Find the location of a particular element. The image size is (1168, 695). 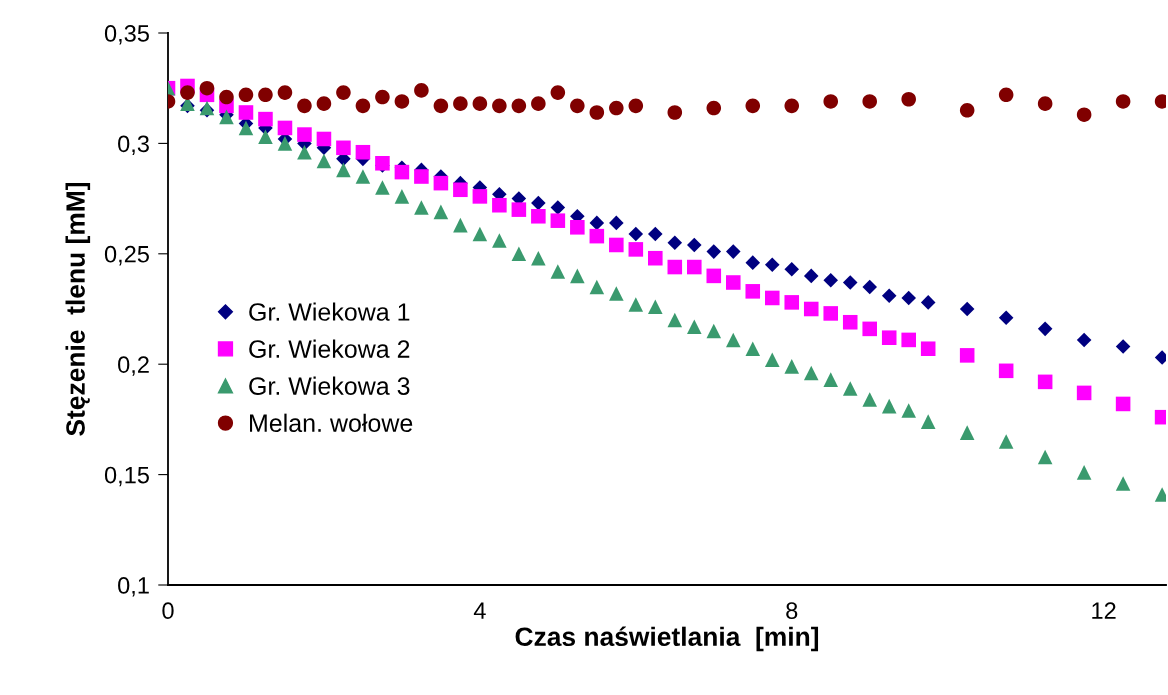

y-tick-label: 0,1 is located at coordinates (133, 587).